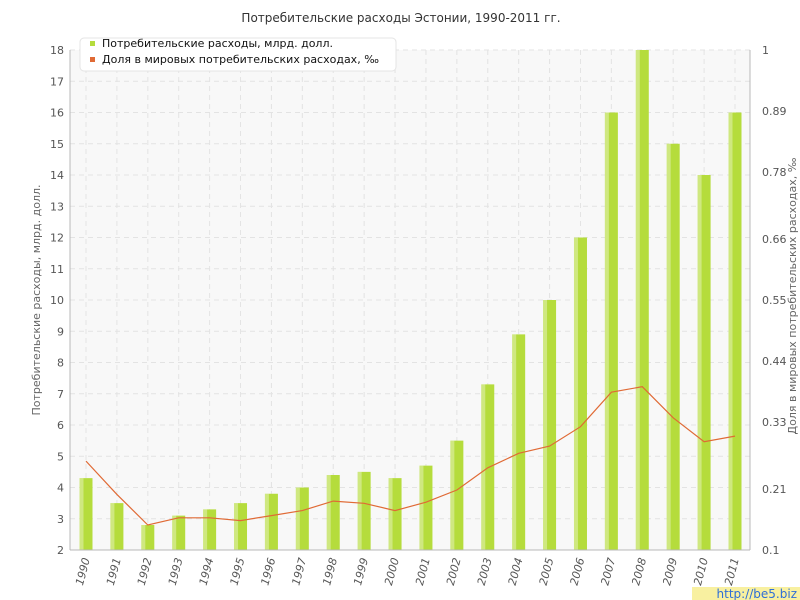  Describe the element at coordinates (83, 571) in the screenshot. I see `x-tick-label: 1990` at that location.